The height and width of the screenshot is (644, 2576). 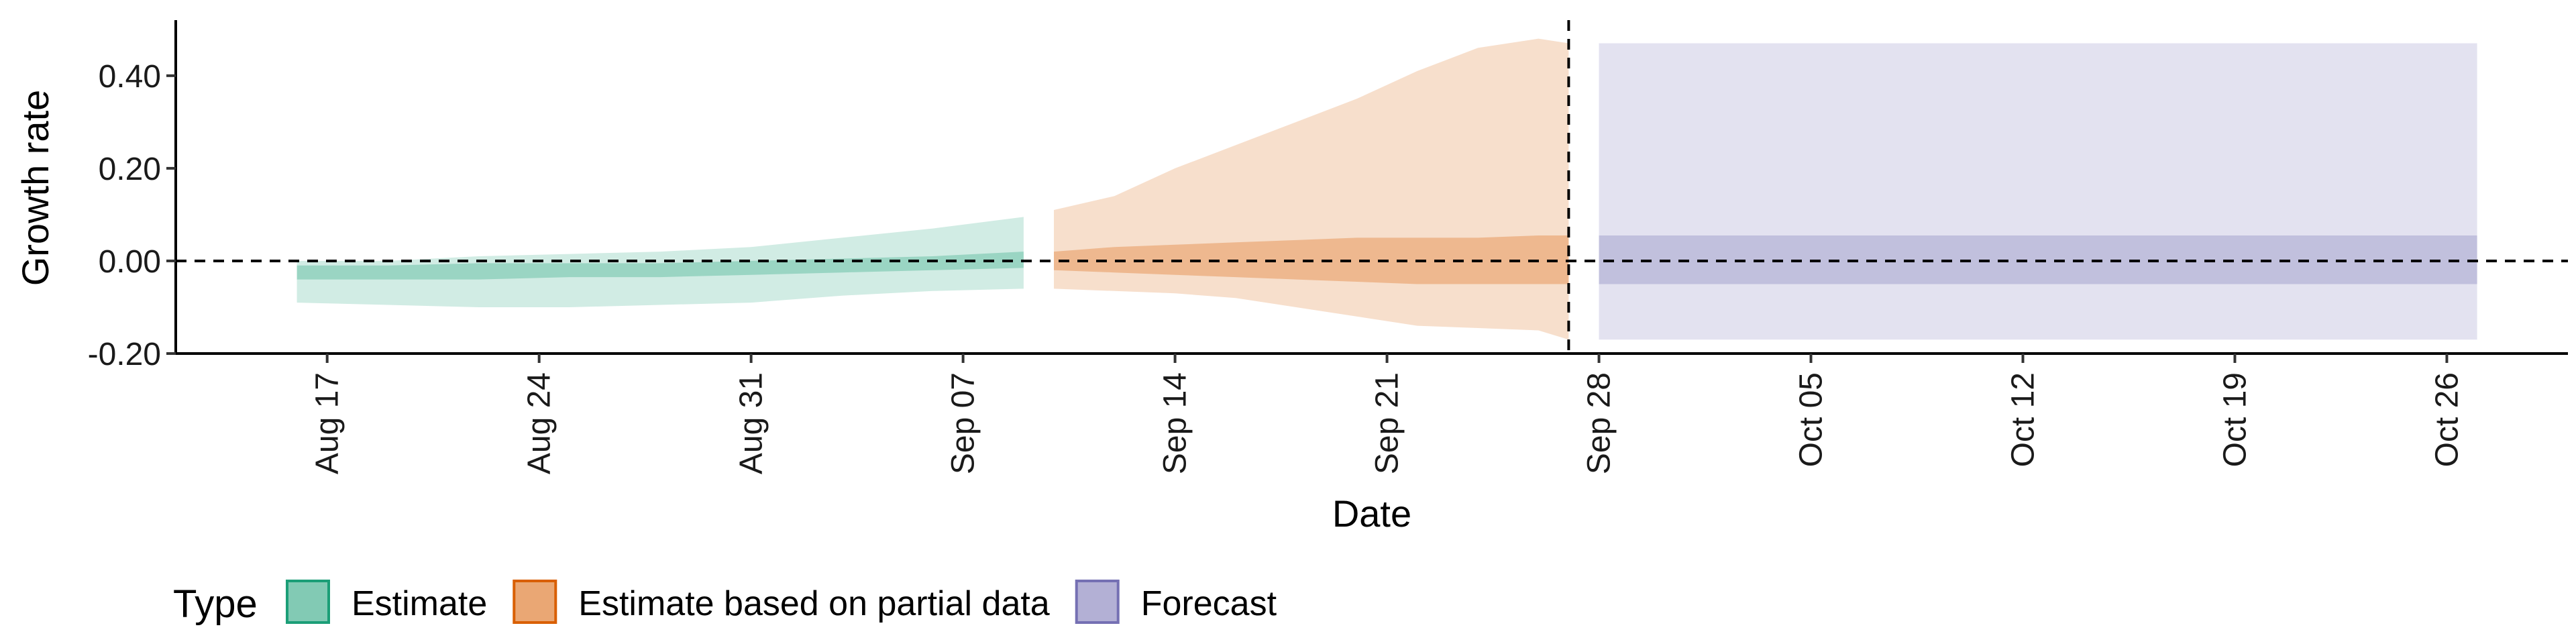 I want to click on x-tick-label: Oct 19, so click(x=2235, y=419).